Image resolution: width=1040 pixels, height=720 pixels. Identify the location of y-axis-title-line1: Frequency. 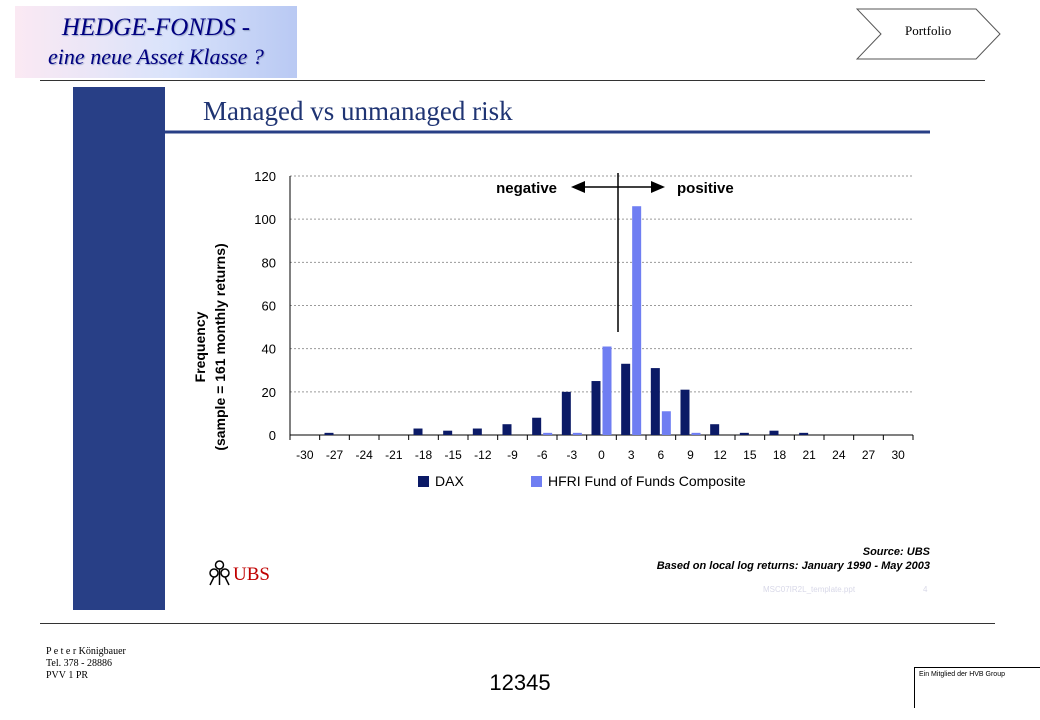
(200, 346).